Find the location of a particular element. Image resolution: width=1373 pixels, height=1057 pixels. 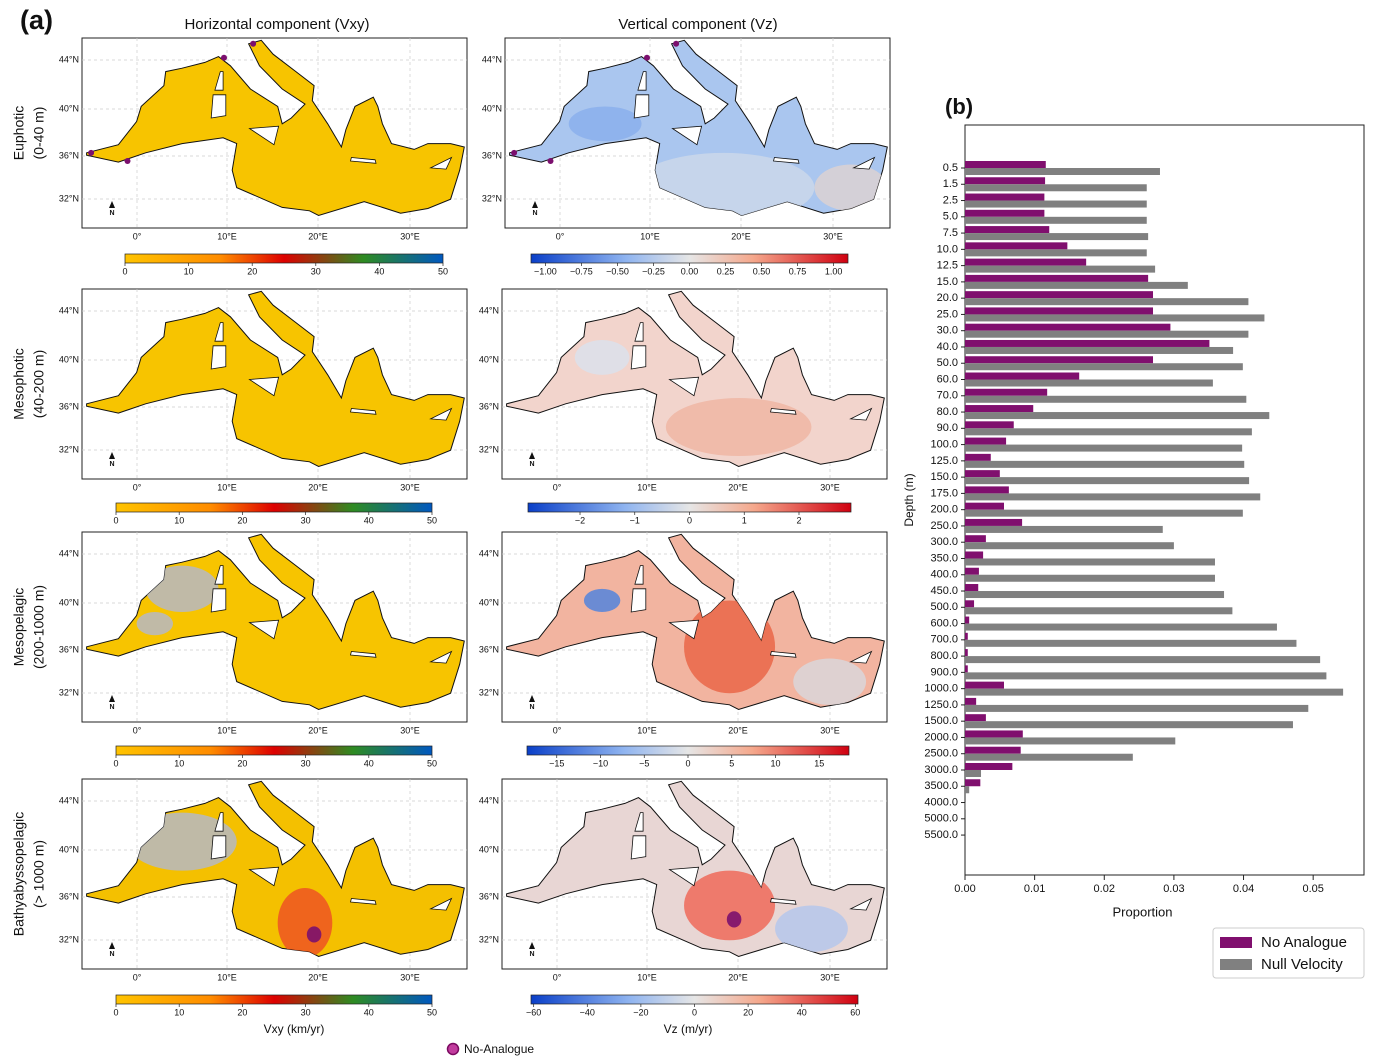

map-panel: 44°N 40°N 36°N 32°N 0° 10°E 20°E 30°E N is located at coordinates (683, 390).